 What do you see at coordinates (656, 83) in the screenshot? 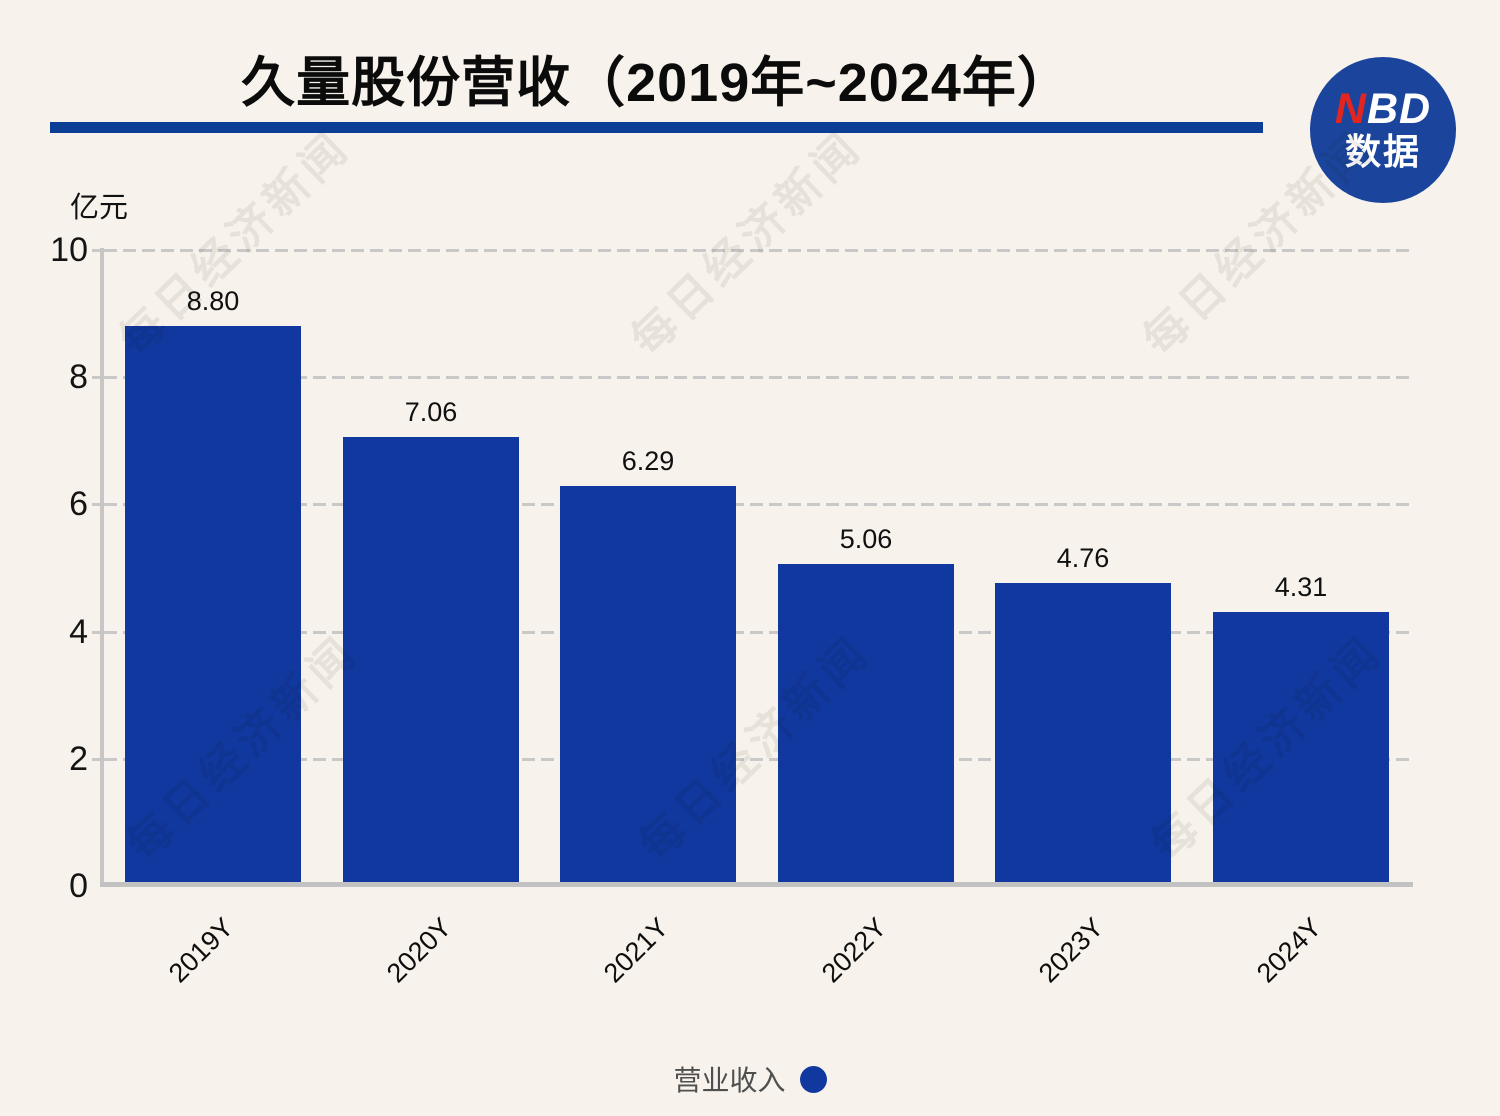
I see `chart-title: 久量股份营收（2019年~2024年）` at bounding box center [656, 83].